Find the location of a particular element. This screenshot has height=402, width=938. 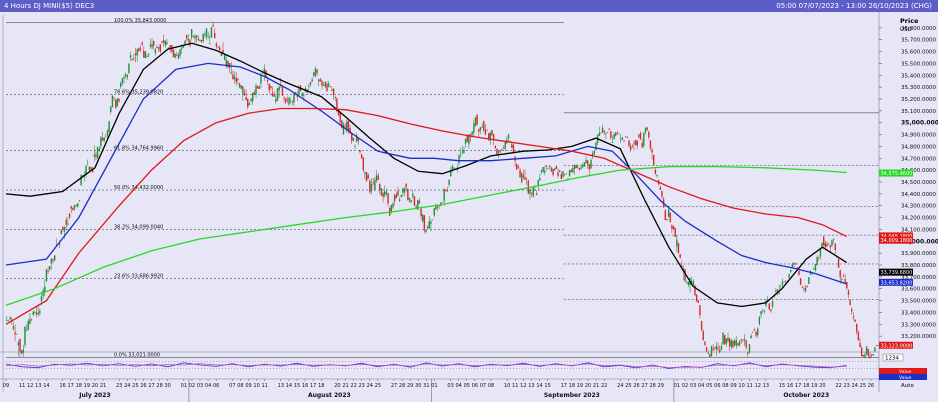

price-tick-label: 35,400.0000 is located at coordinates (918, 76).